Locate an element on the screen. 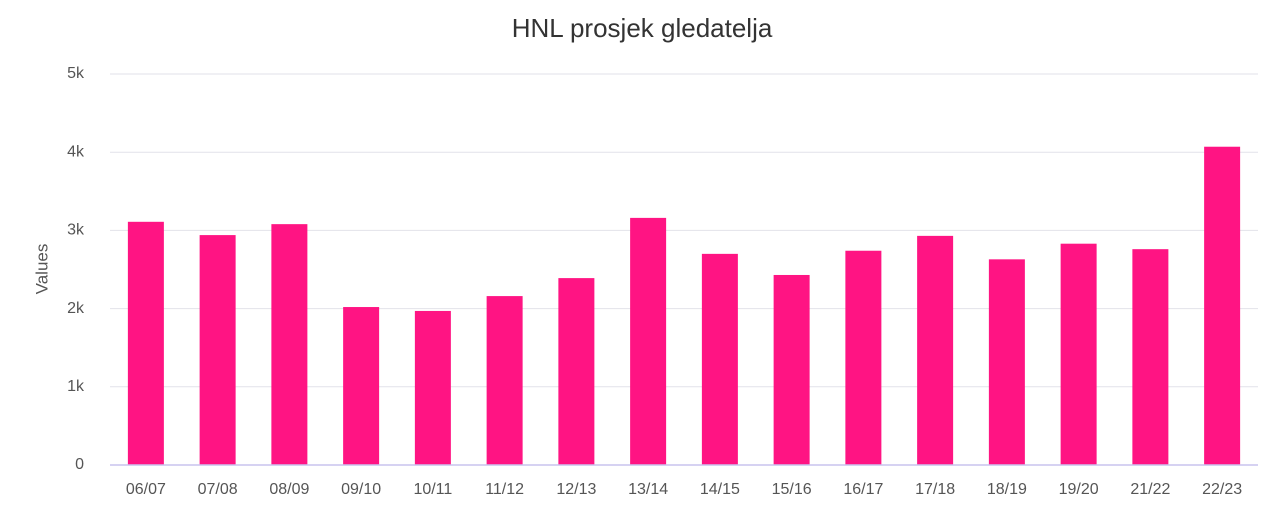  y-axis-label: Values is located at coordinates (41, 269).